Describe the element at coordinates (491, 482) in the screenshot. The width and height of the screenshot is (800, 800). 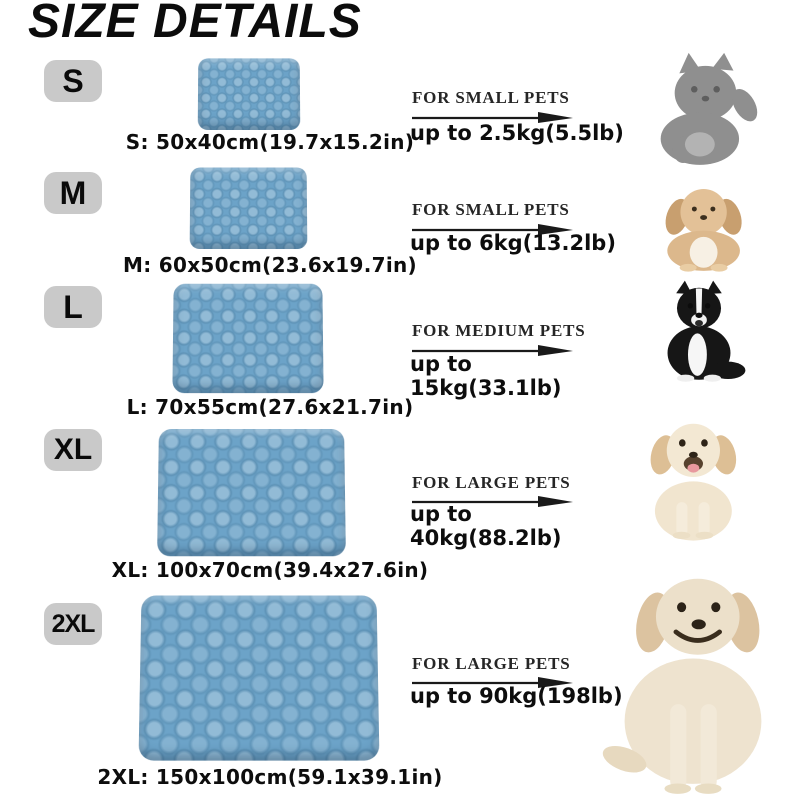
I see `audience-label-xl: FOR LARGE PETS` at that location.